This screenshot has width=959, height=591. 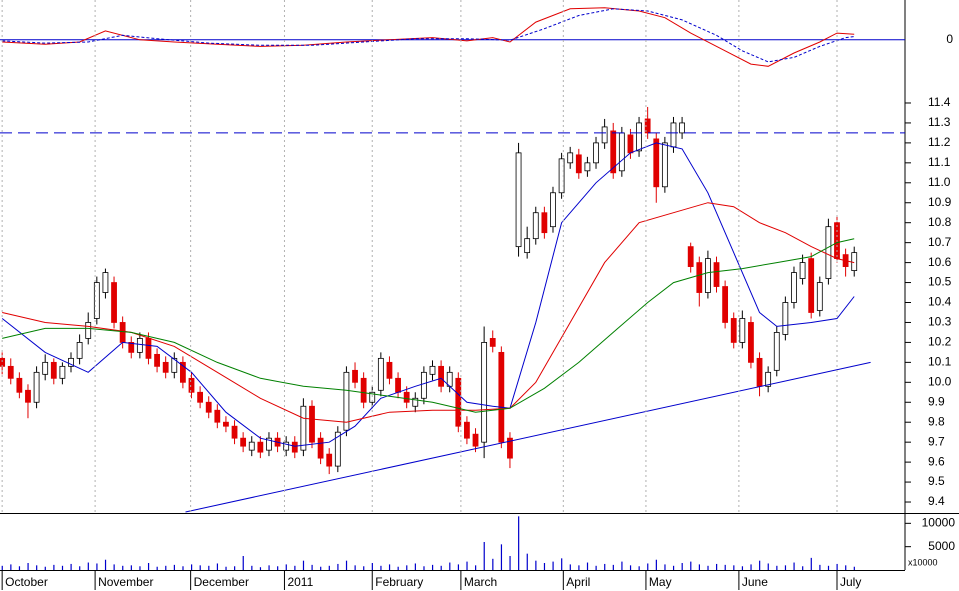 What do you see at coordinates (939, 182) in the screenshot?
I see `y-tick-label: 11.0` at bounding box center [939, 182].